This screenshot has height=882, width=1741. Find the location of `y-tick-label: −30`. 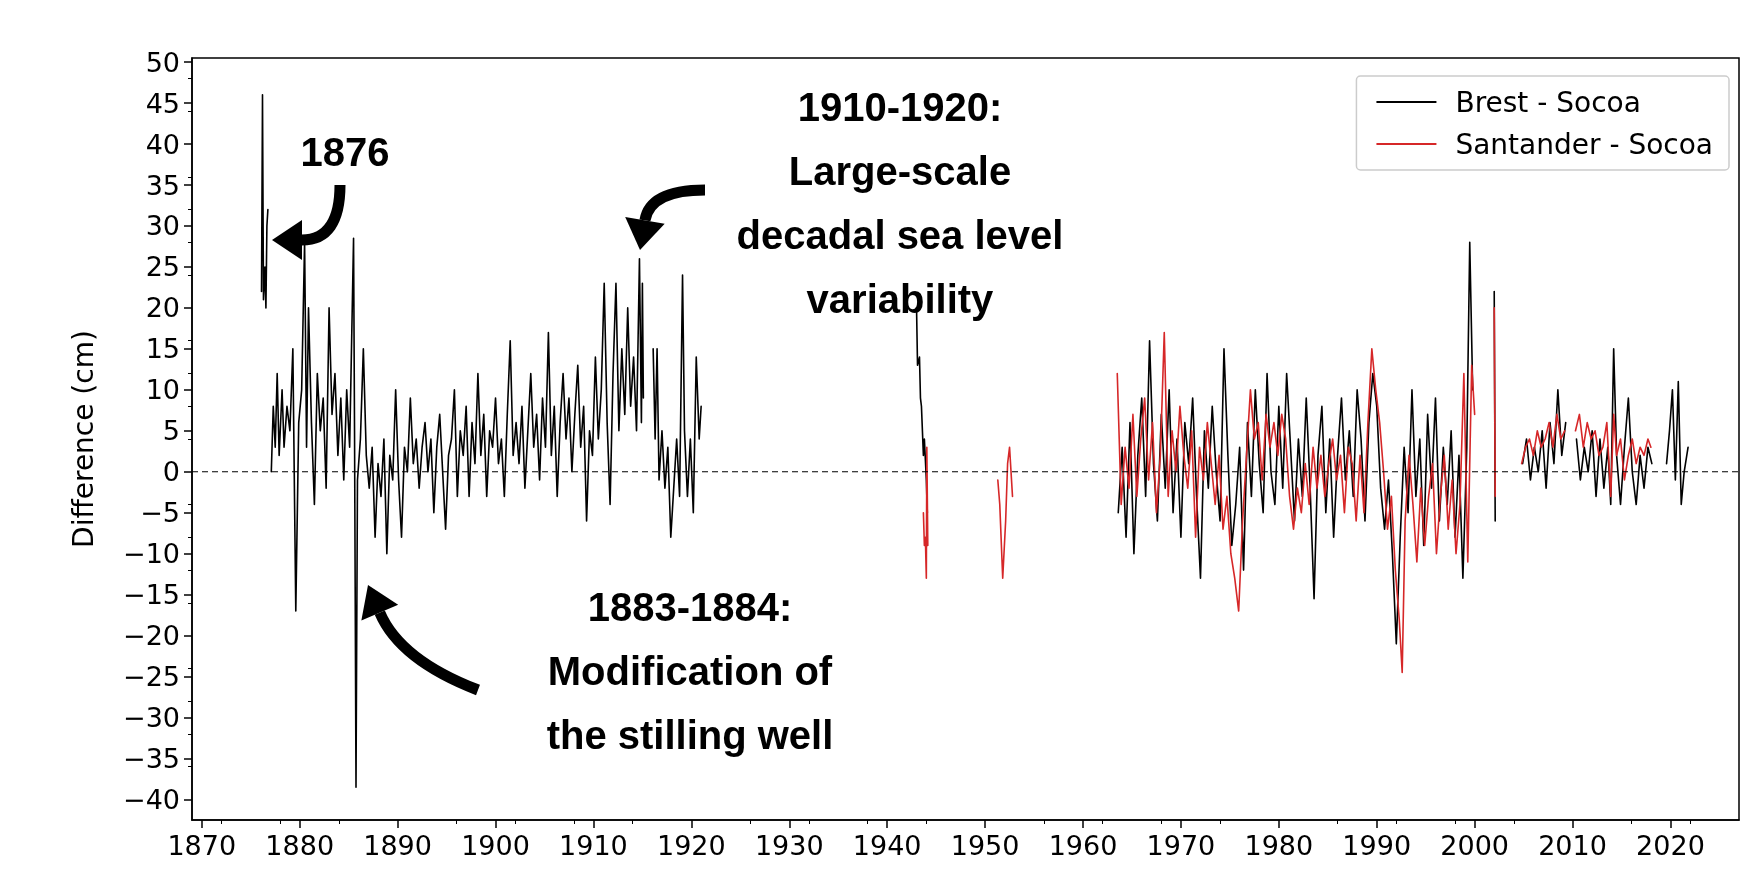

y-tick-label: −30 is located at coordinates (151, 718).